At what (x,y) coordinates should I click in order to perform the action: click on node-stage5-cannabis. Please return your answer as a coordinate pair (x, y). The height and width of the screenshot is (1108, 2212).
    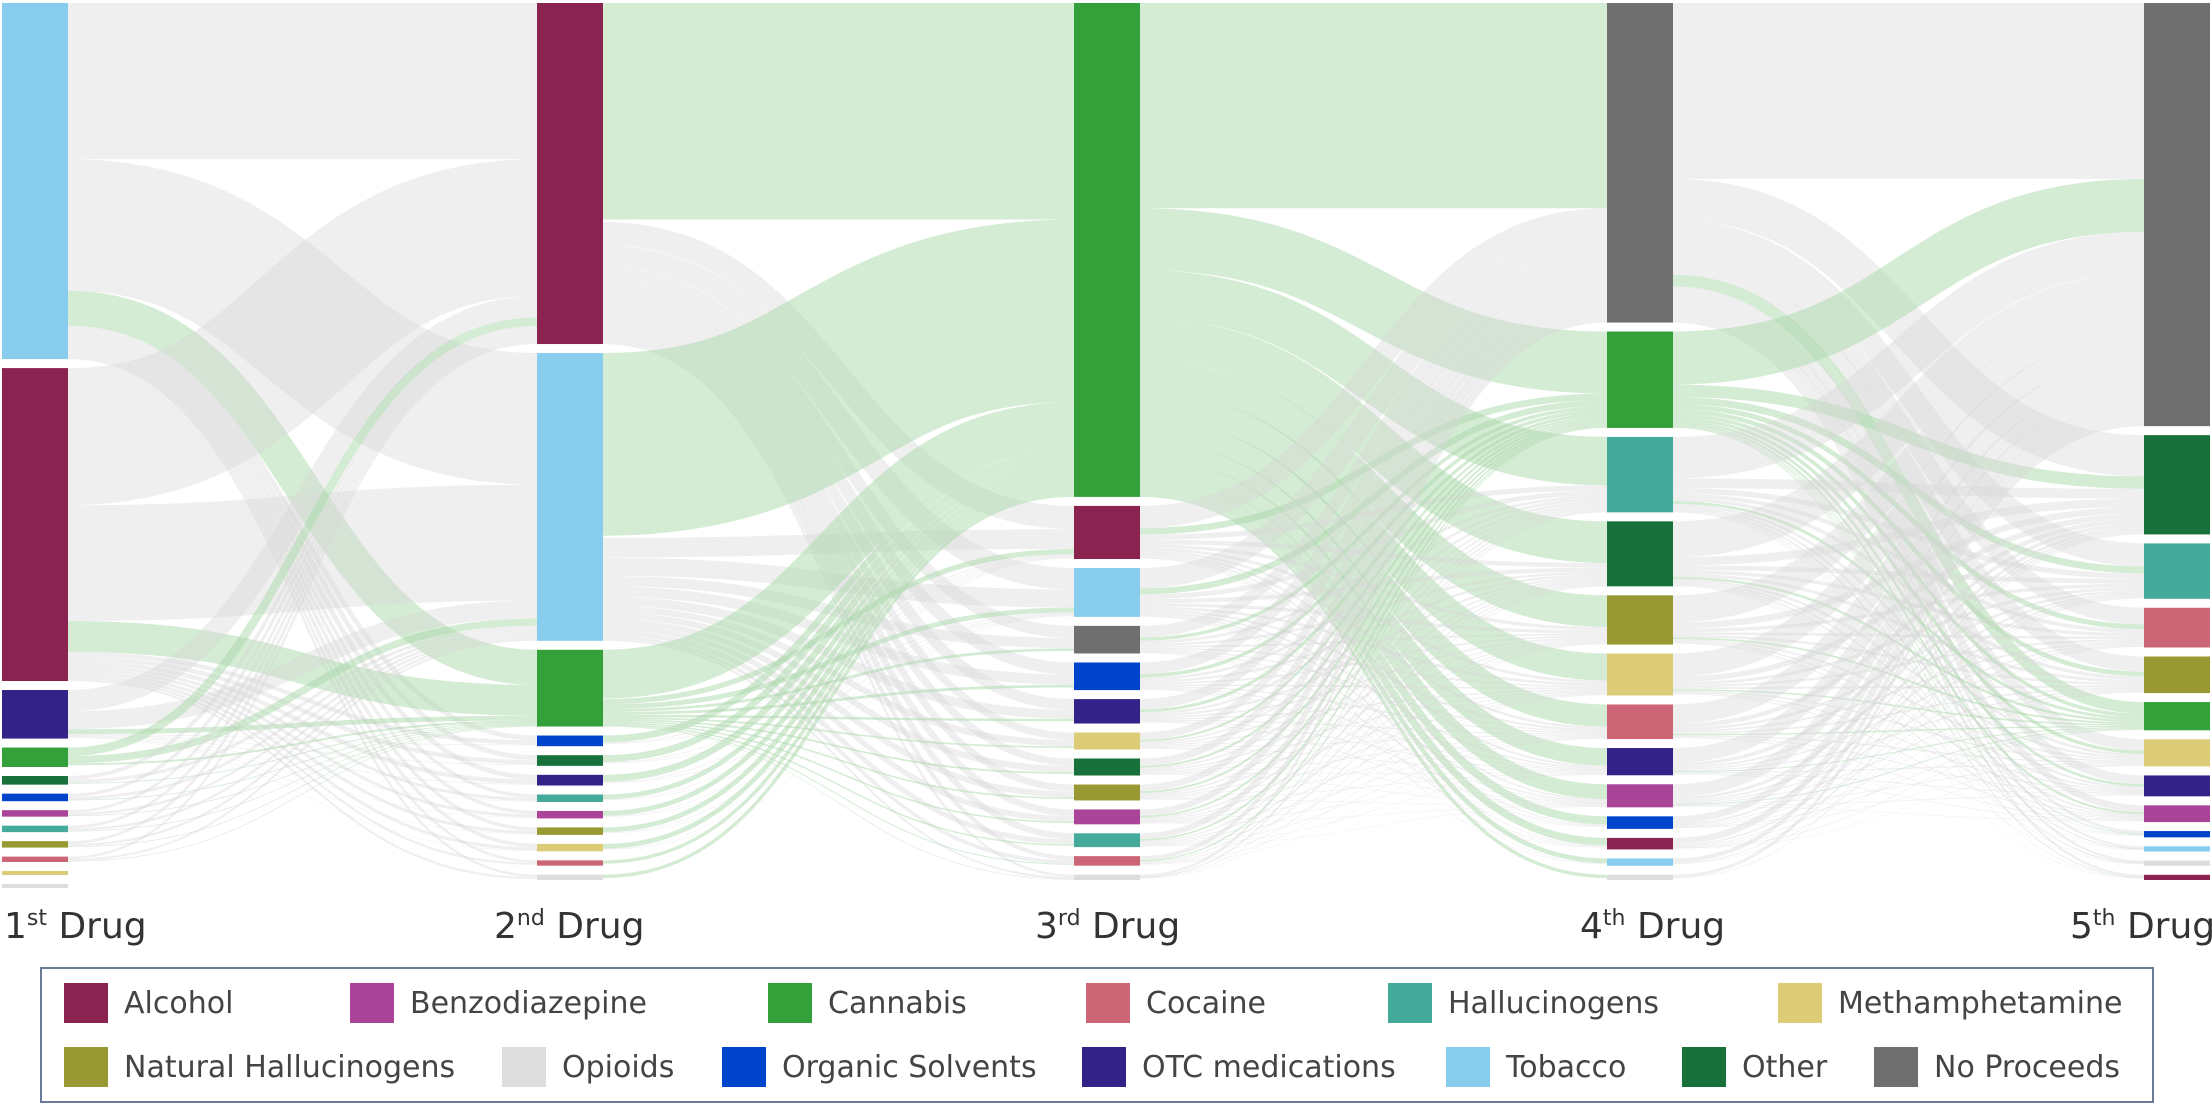
    Looking at the image, I should click on (2177, 716).